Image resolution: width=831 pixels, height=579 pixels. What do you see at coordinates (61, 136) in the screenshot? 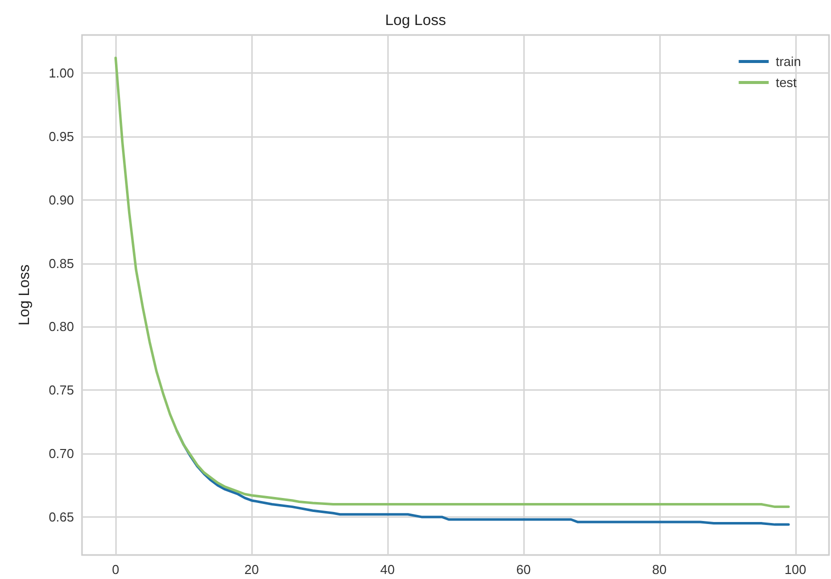
I see `y-tick-label: 0.95` at bounding box center [61, 136].